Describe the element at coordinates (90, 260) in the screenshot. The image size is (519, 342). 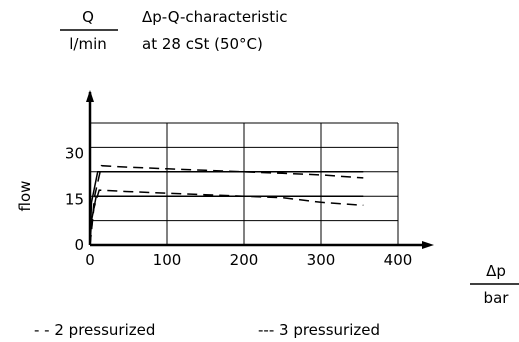
I see `x-tick-label: 0` at that location.